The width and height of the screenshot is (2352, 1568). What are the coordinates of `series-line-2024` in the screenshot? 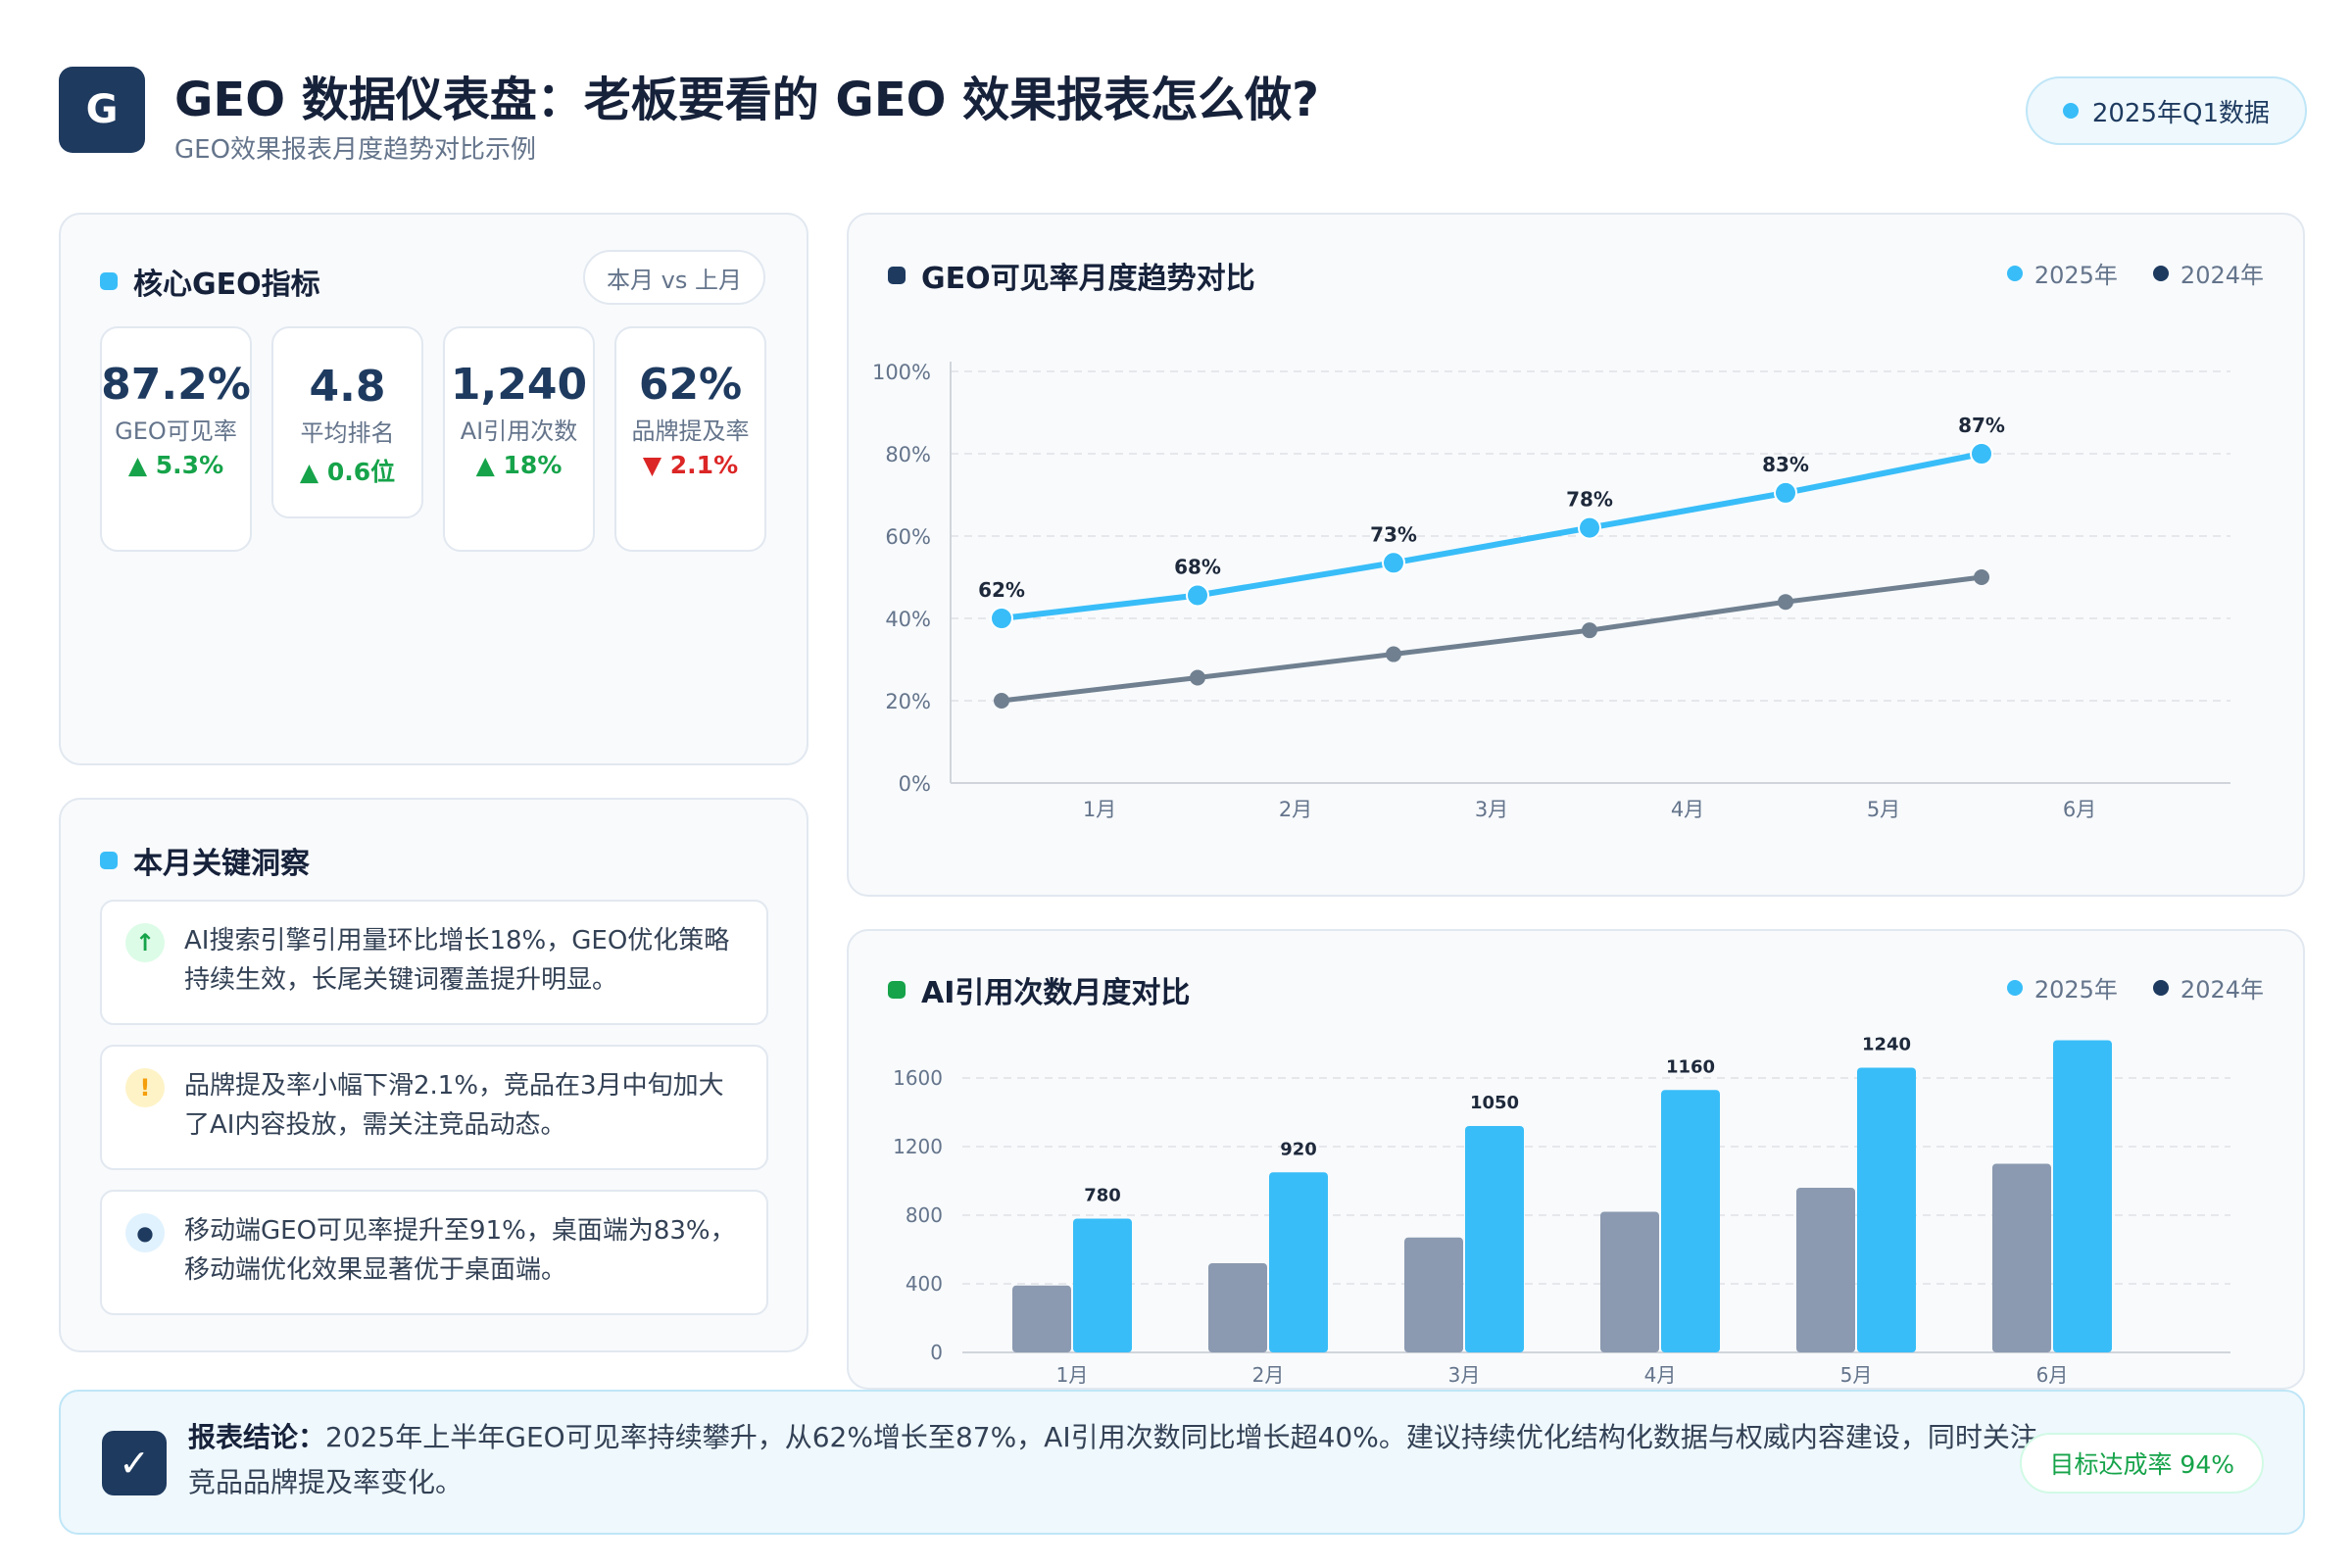 It's located at (1492, 639).